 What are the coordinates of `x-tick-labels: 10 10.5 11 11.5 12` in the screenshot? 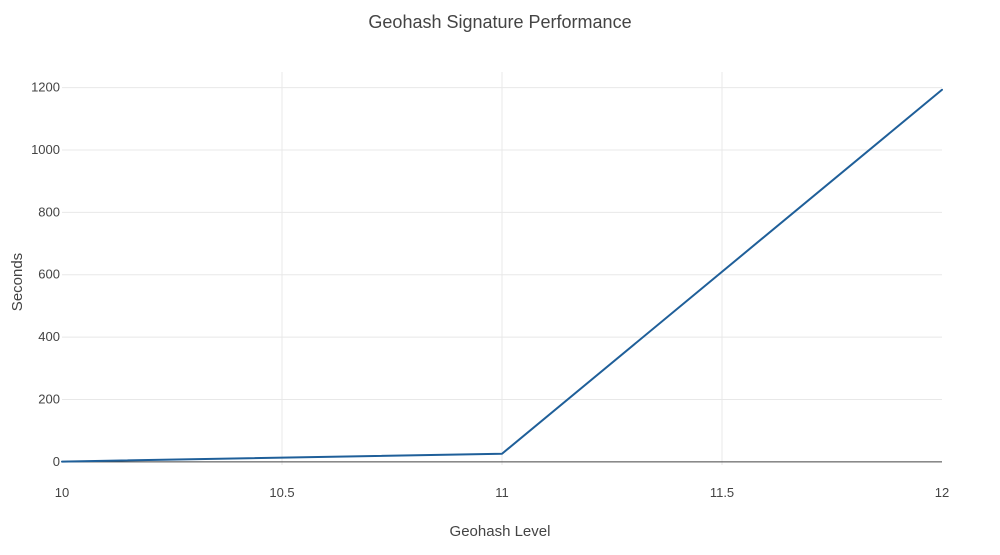 It's located at (502, 492).